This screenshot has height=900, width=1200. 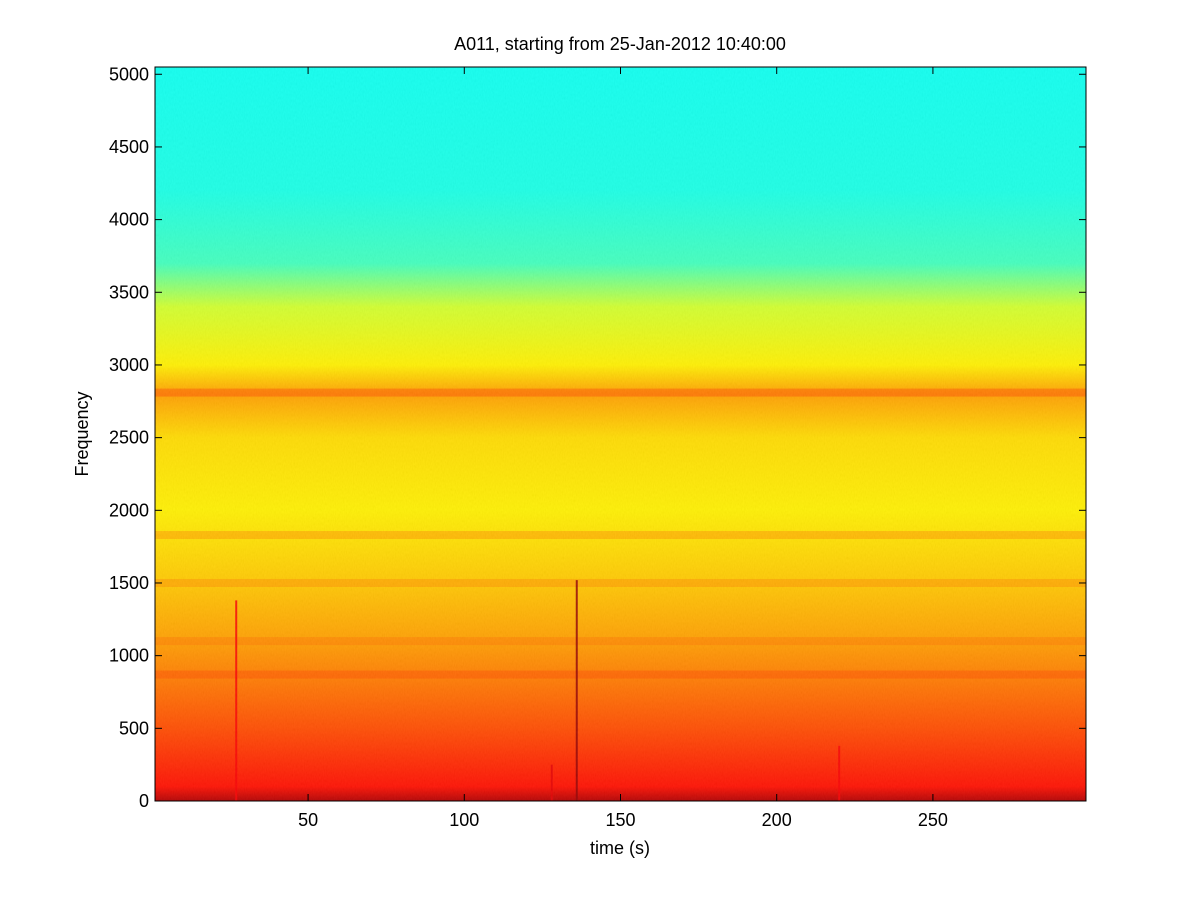 I want to click on y-tick-label: 3500, so click(x=129, y=292).